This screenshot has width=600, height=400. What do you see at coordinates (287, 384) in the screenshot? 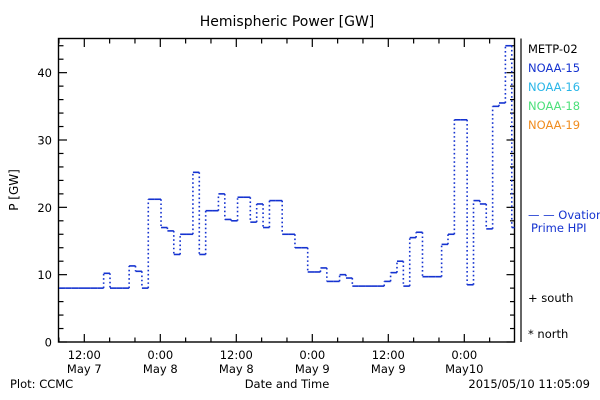
I see `footer-center: Date and Time` at bounding box center [287, 384].